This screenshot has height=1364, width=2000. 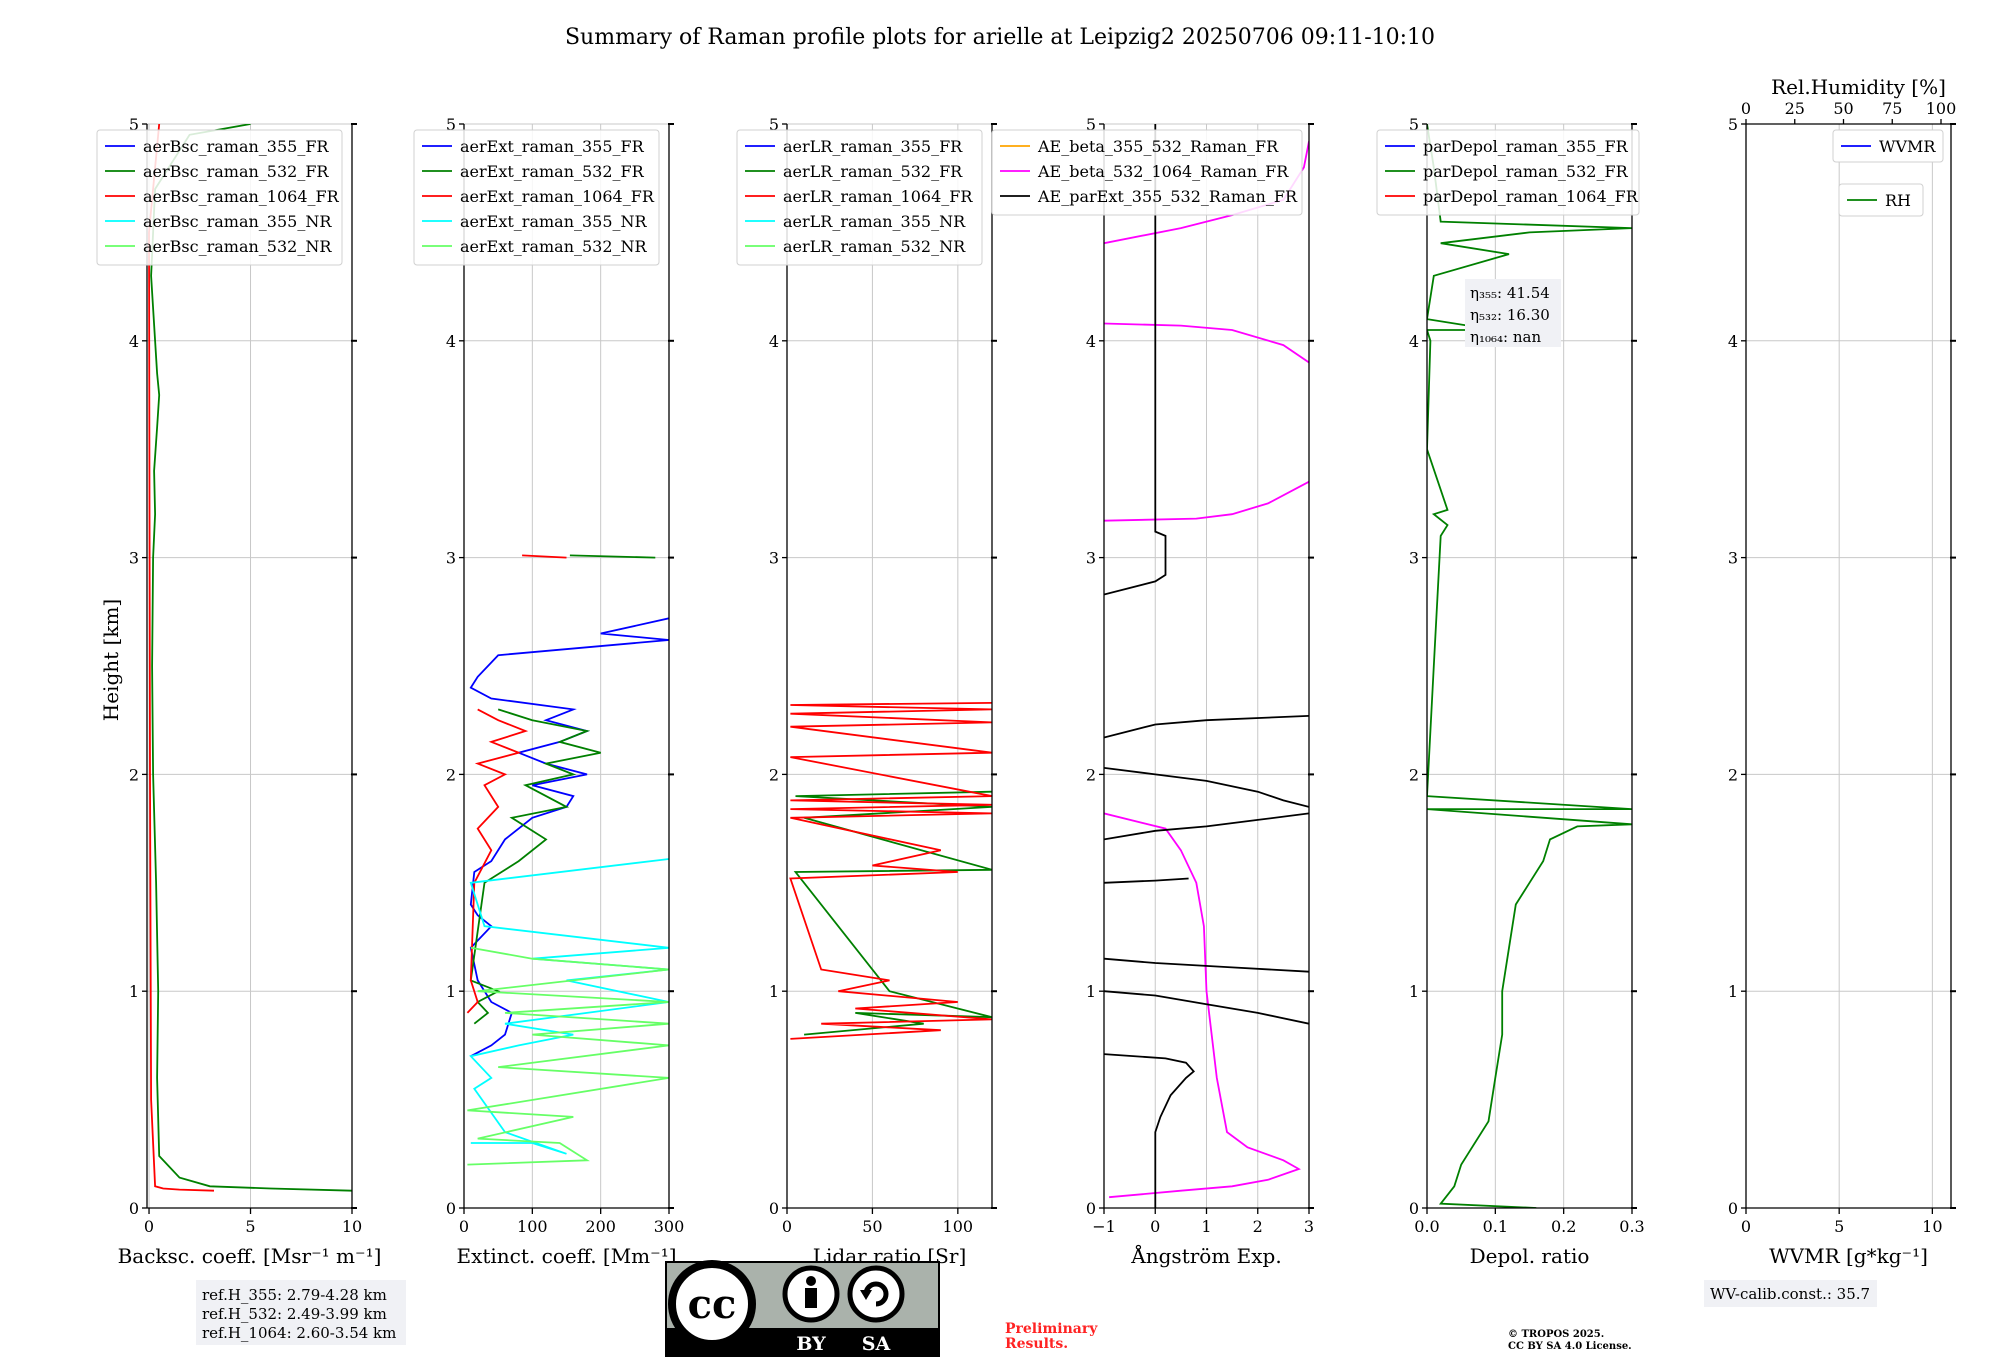 I want to click on share-alike-icon, so click(x=876, y=1294).